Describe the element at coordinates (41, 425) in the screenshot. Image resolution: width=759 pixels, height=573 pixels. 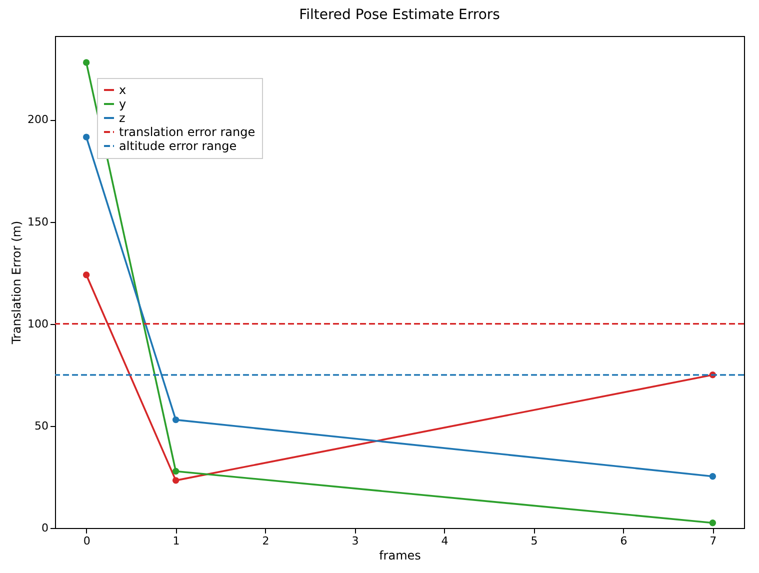
I see `y-tick-label: 50` at that location.